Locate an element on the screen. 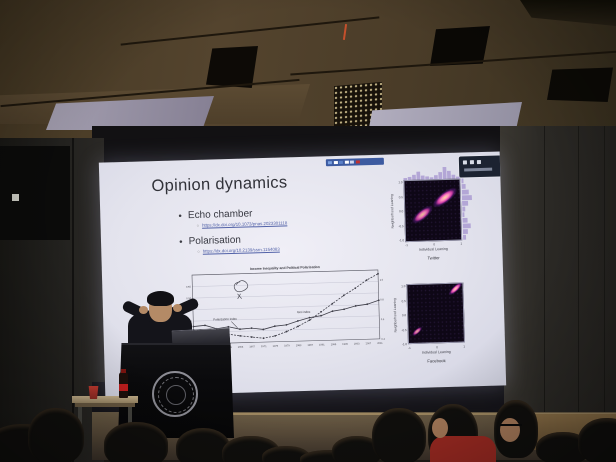 The image size is (616, 462). stage-edge-highlight is located at coordinates (424, 414).